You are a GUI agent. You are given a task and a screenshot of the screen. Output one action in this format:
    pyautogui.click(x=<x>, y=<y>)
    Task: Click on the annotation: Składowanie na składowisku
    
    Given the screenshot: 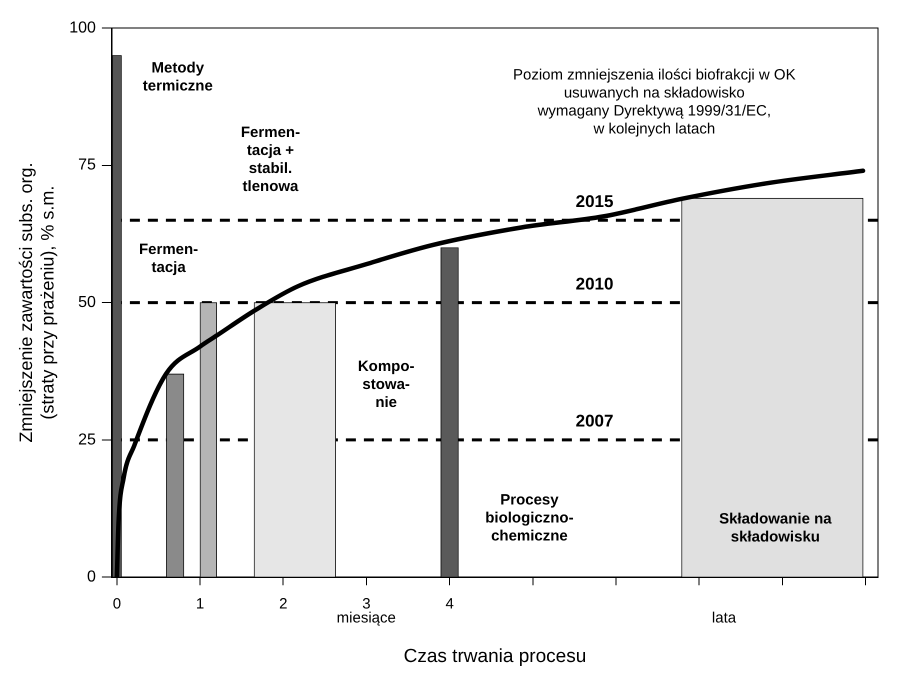 What is the action you would take?
    pyautogui.click(x=775, y=528)
    